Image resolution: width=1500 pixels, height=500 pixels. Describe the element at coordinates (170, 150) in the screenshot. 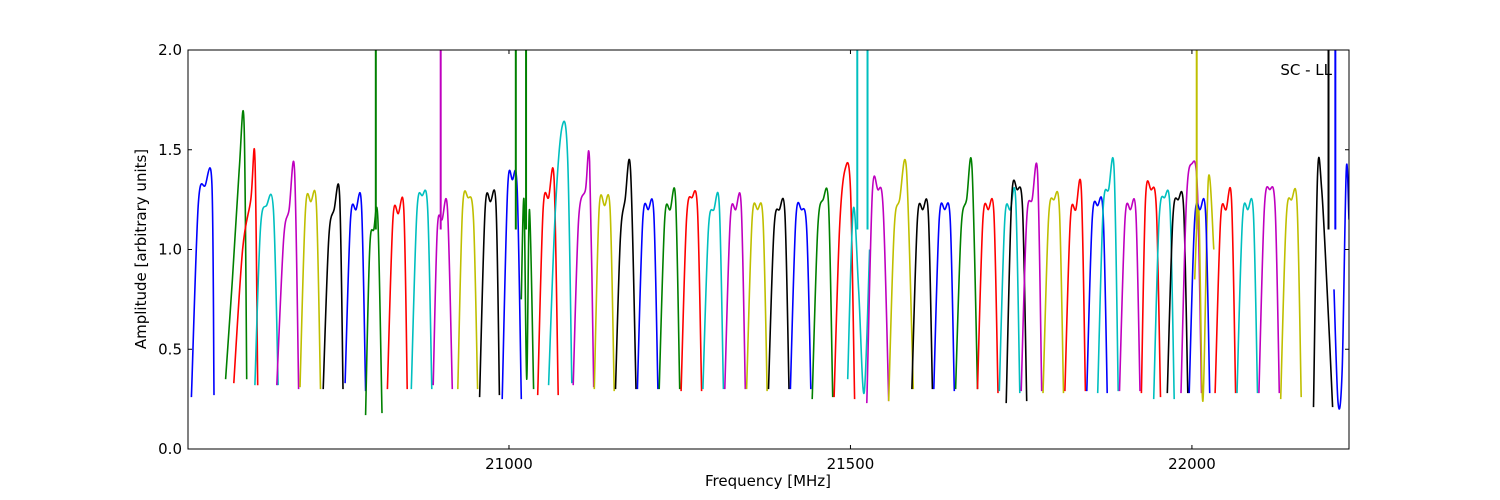

I see `y-tick-label: 1.5` at that location.